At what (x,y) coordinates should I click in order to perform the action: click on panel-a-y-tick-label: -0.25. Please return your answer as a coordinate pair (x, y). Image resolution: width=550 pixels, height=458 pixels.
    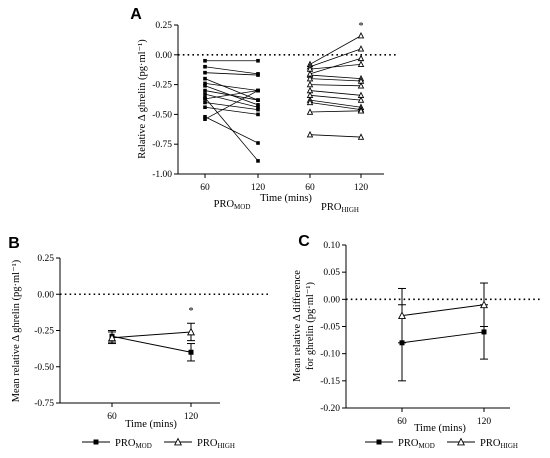
    Looking at the image, I should click on (162, 86).